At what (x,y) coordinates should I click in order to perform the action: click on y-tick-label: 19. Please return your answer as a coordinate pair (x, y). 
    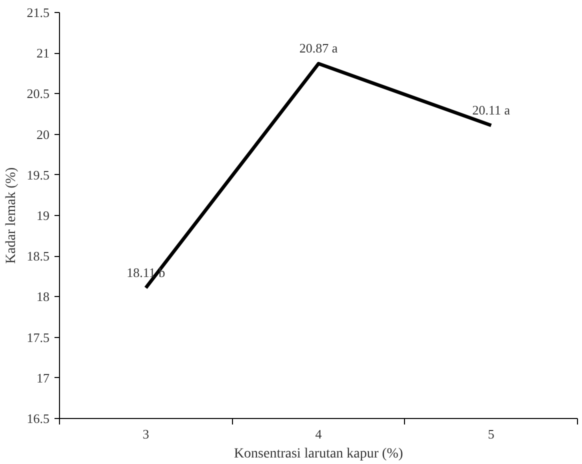
    Looking at the image, I should click on (43, 215).